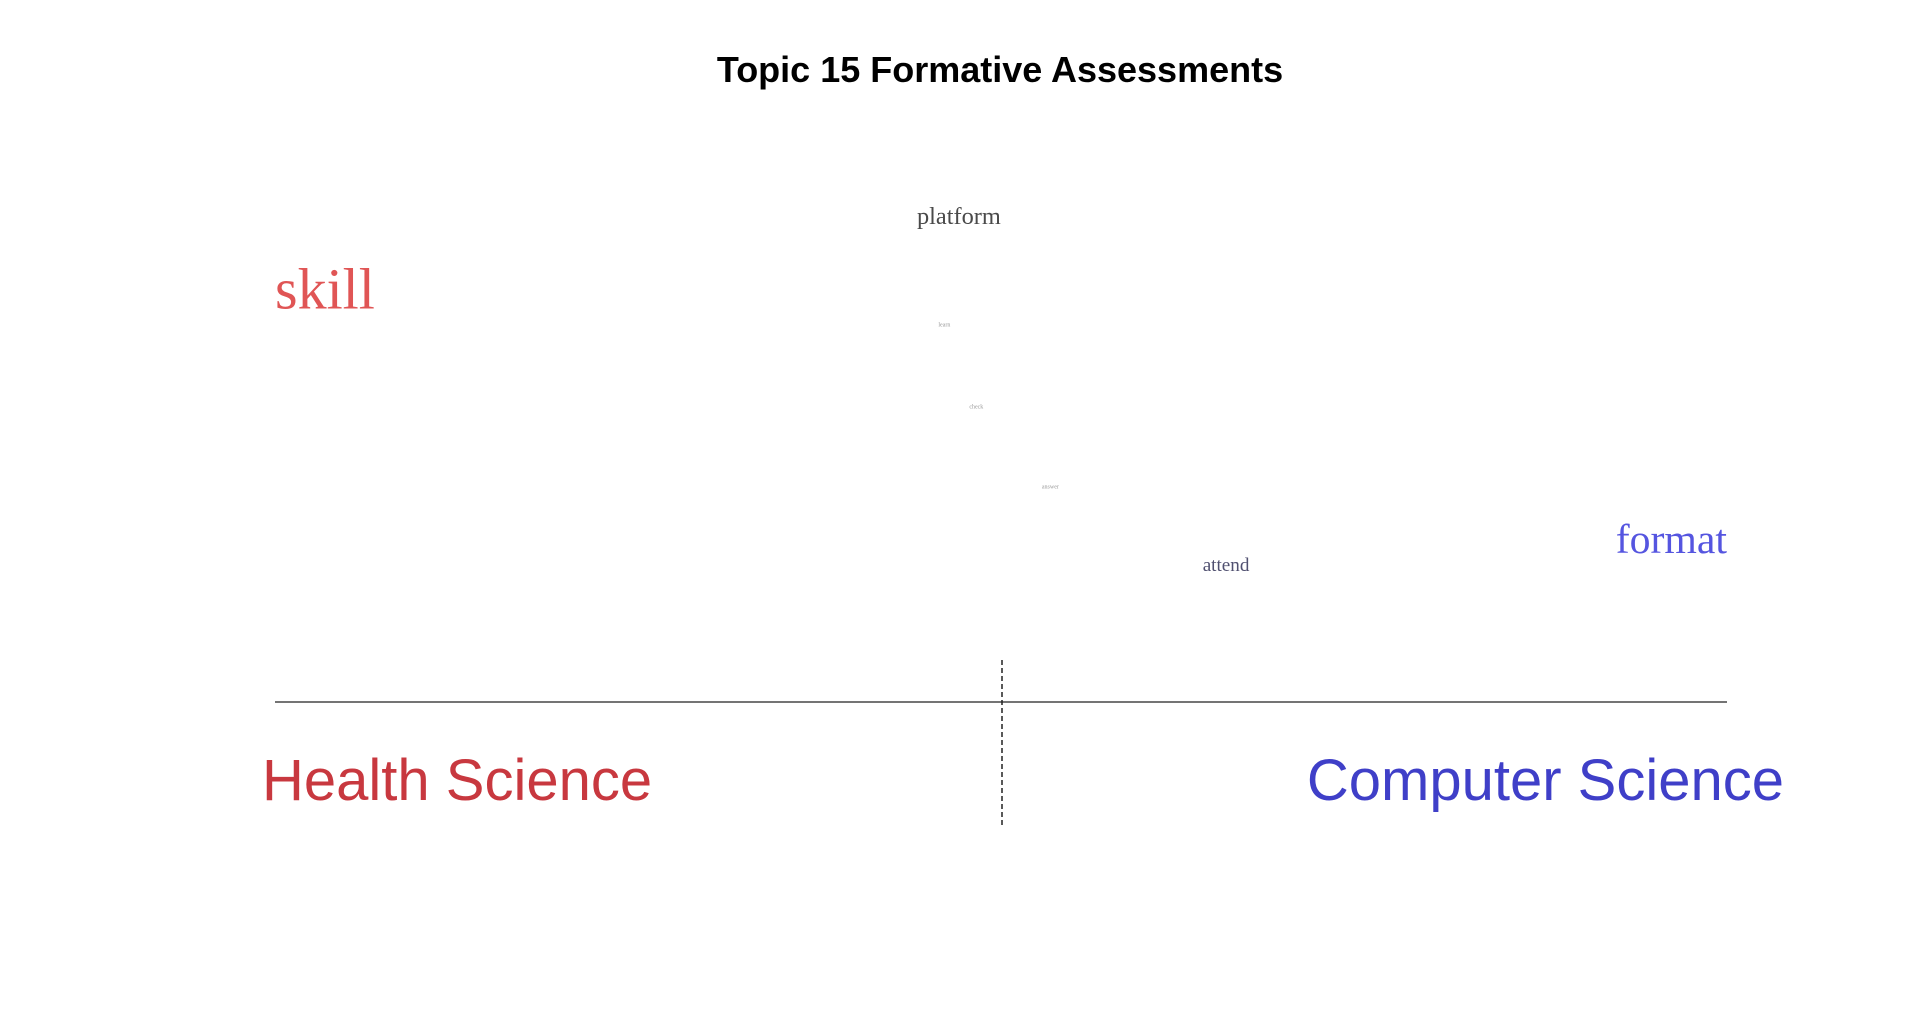 This screenshot has height=1018, width=1920. Describe the element at coordinates (1050, 488) in the screenshot. I see `word-answer: answer` at that location.